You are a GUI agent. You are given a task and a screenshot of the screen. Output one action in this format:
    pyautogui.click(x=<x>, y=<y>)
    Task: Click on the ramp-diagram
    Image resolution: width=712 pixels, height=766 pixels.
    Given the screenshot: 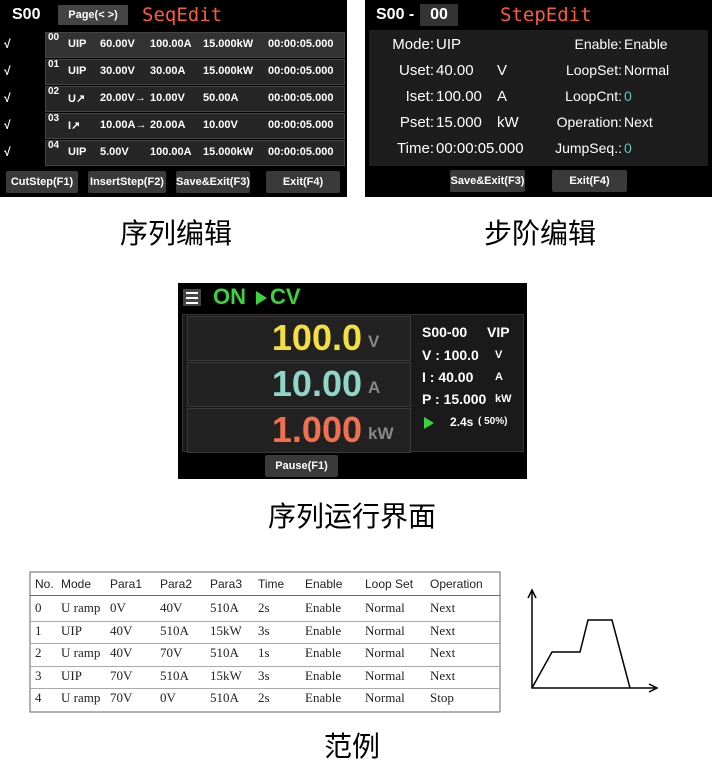 What is the action you would take?
    pyautogui.click(x=593, y=640)
    